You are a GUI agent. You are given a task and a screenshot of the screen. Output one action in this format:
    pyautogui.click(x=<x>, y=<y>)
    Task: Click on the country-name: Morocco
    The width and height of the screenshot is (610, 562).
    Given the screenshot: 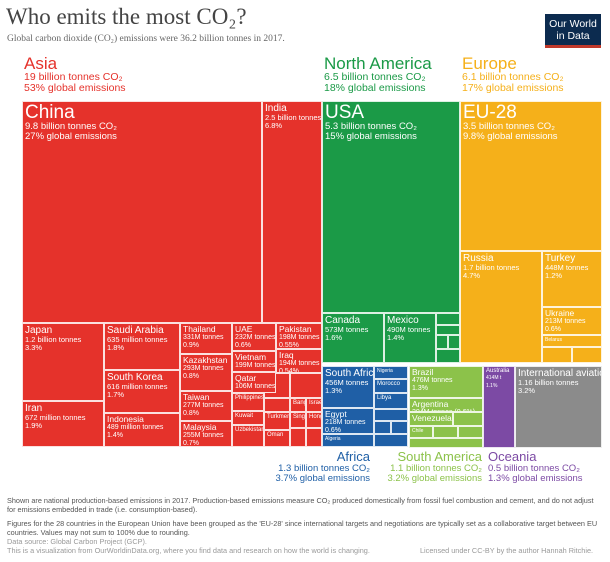 What is the action you would take?
    pyautogui.click(x=389, y=384)
    